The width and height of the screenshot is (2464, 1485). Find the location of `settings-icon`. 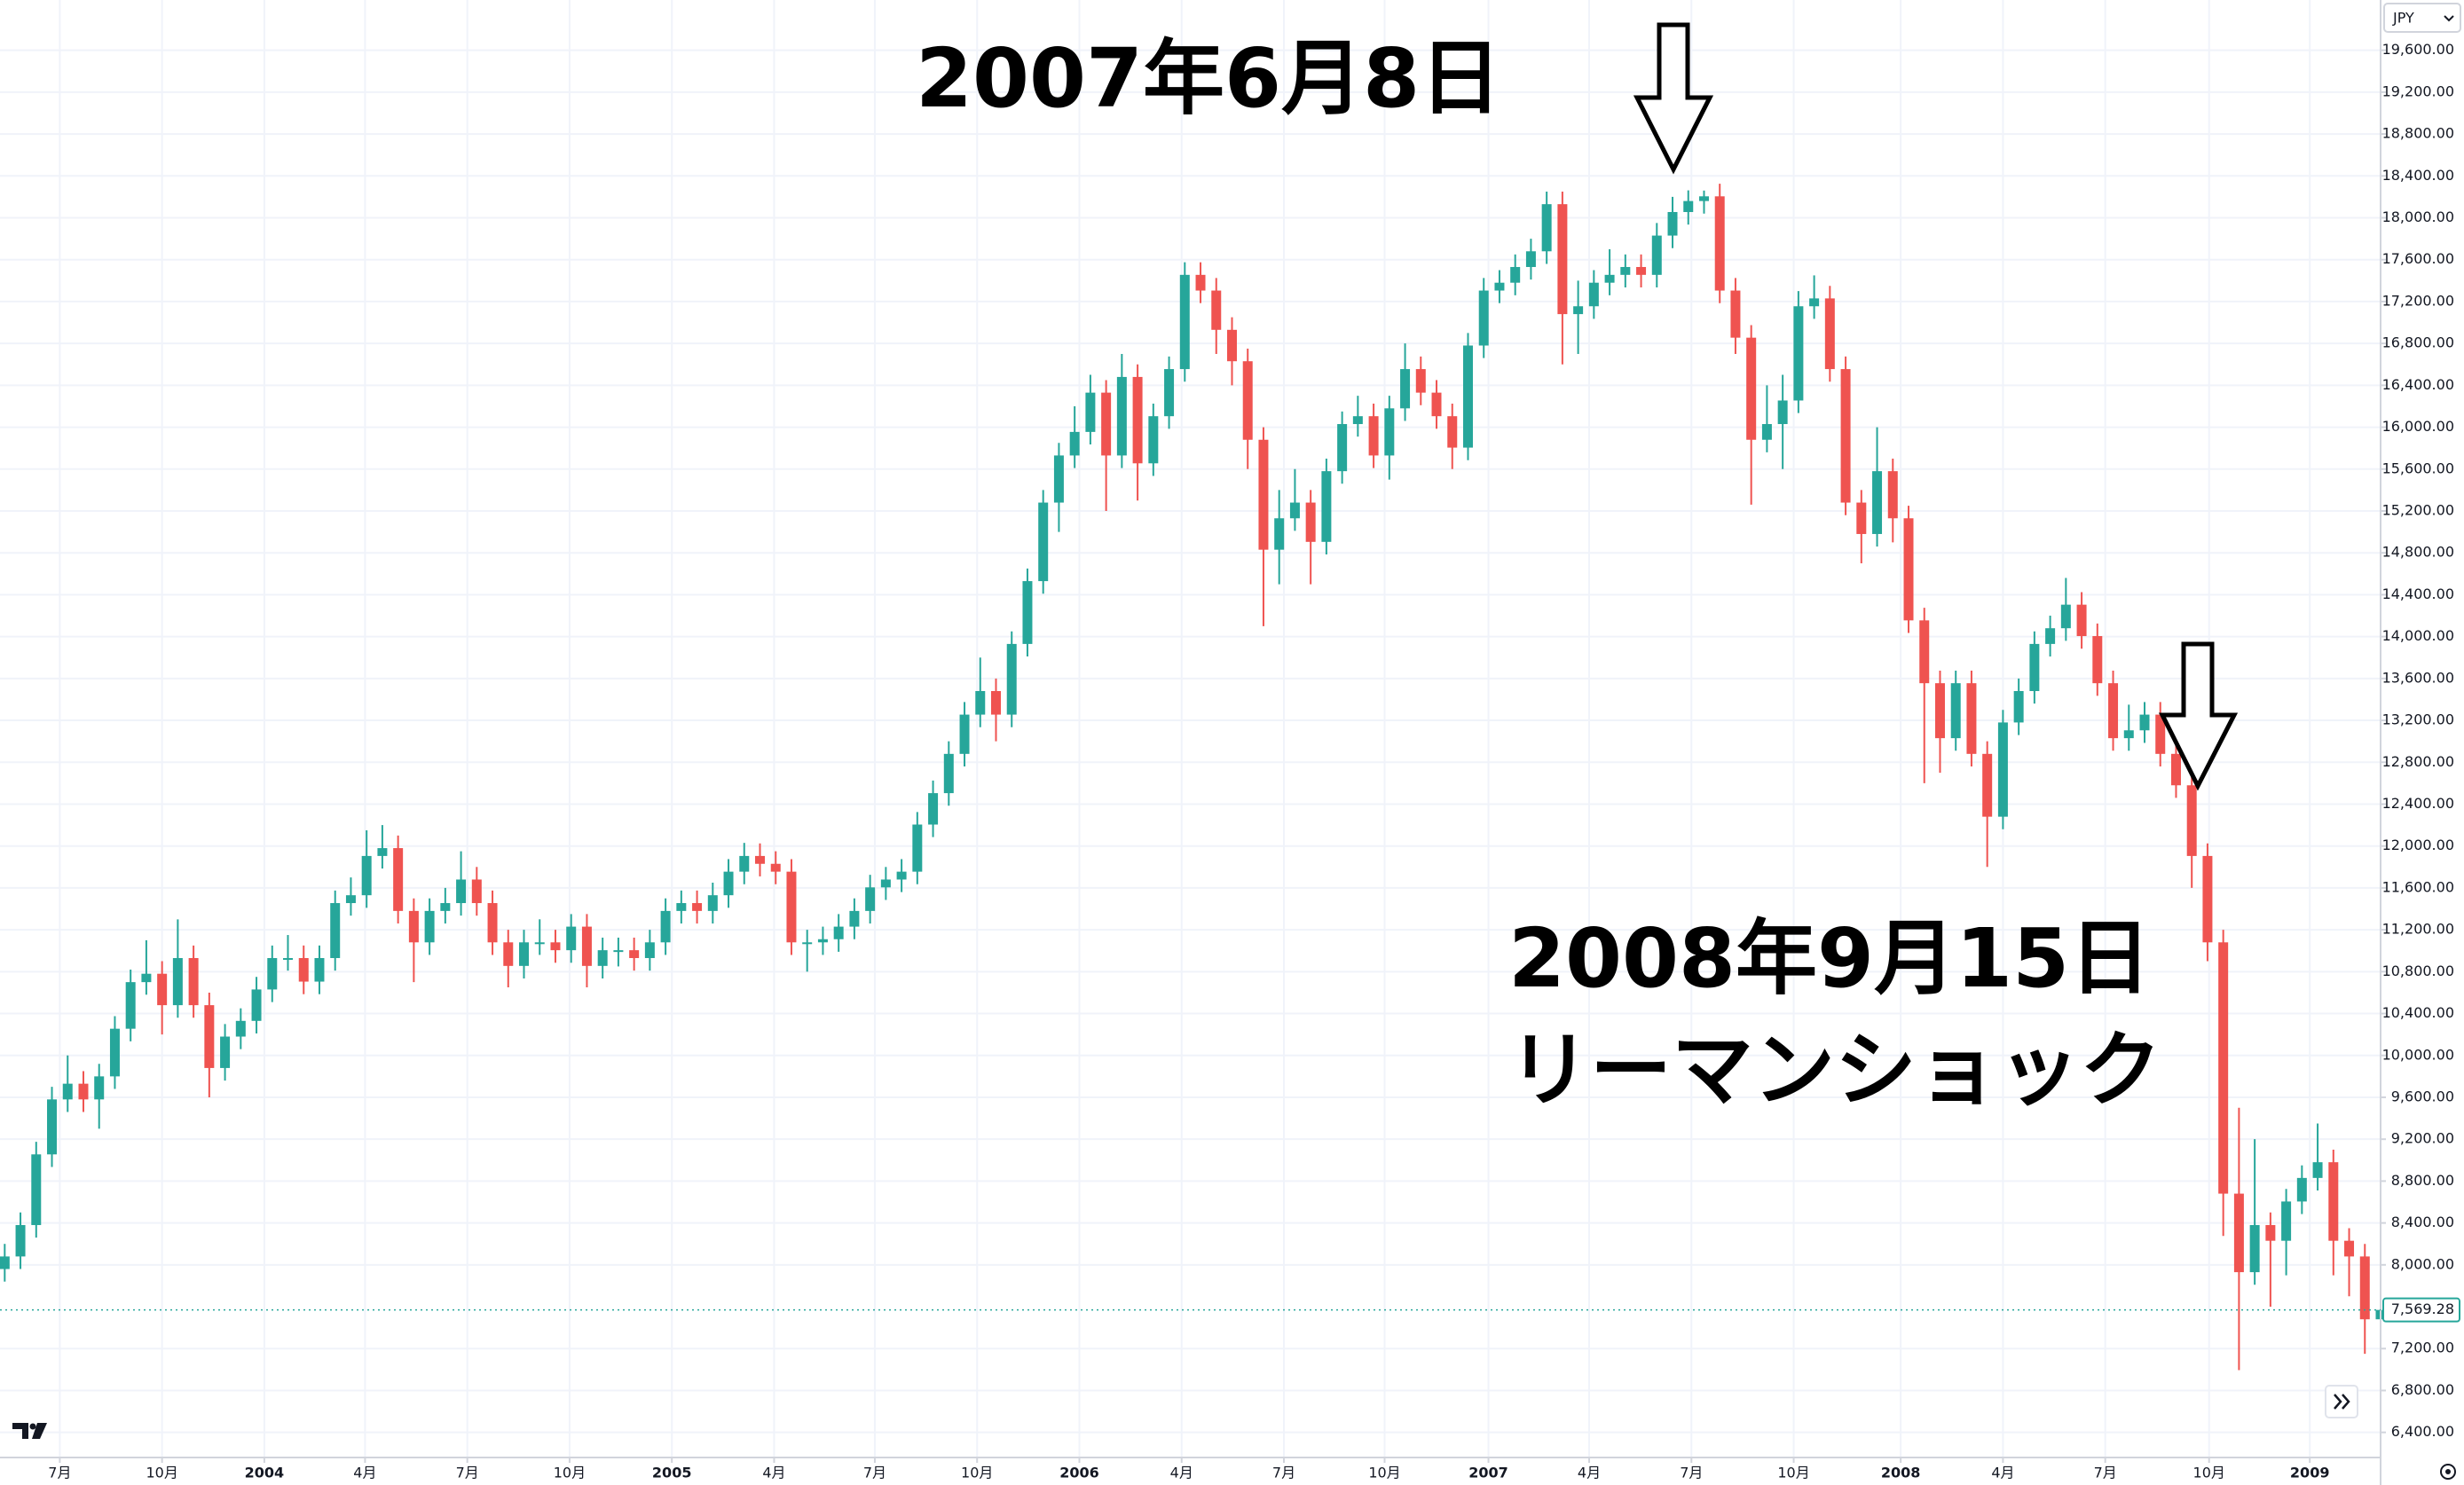

settings-icon is located at coordinates (2448, 1472).